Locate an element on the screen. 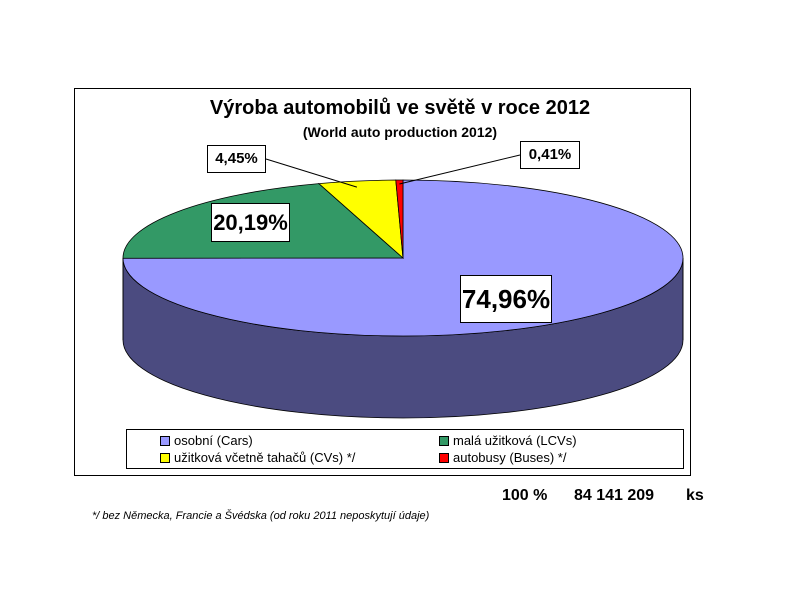 This screenshot has width=800, height=600. legend-swatch-buses is located at coordinates (444, 457).